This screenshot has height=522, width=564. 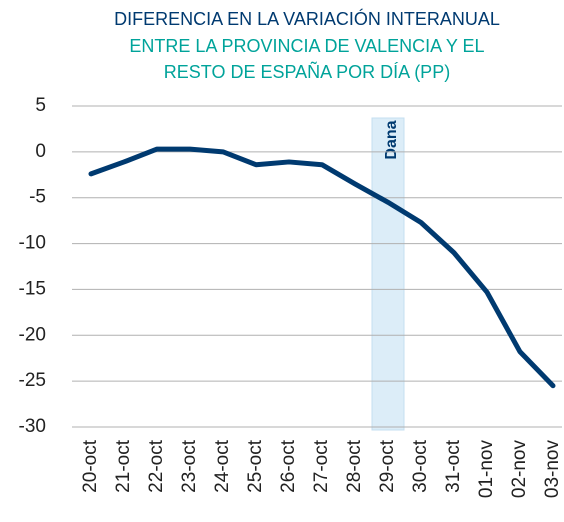 I want to click on x-tick-label: 21-oct, so click(x=123, y=466).